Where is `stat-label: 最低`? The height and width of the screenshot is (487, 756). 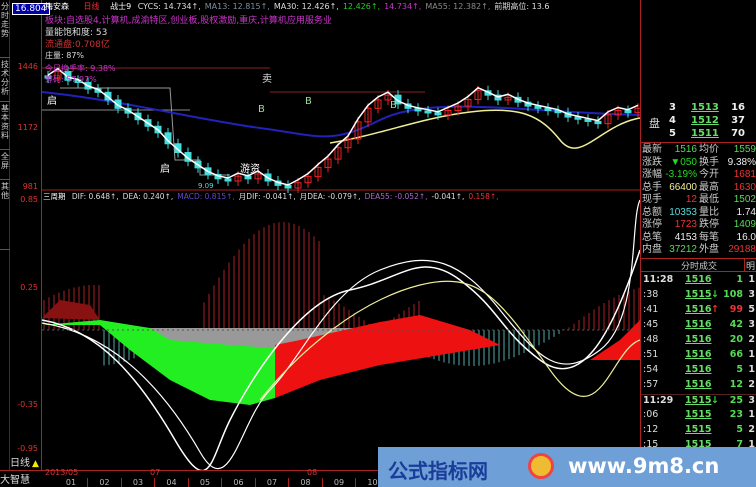
stat-label: 最低 is located at coordinates (709, 199).